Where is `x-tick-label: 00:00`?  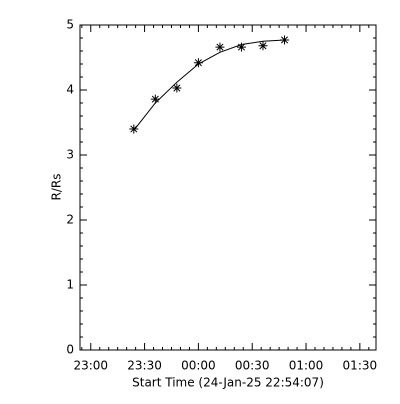 x-tick-label: 00:00 is located at coordinates (198, 366).